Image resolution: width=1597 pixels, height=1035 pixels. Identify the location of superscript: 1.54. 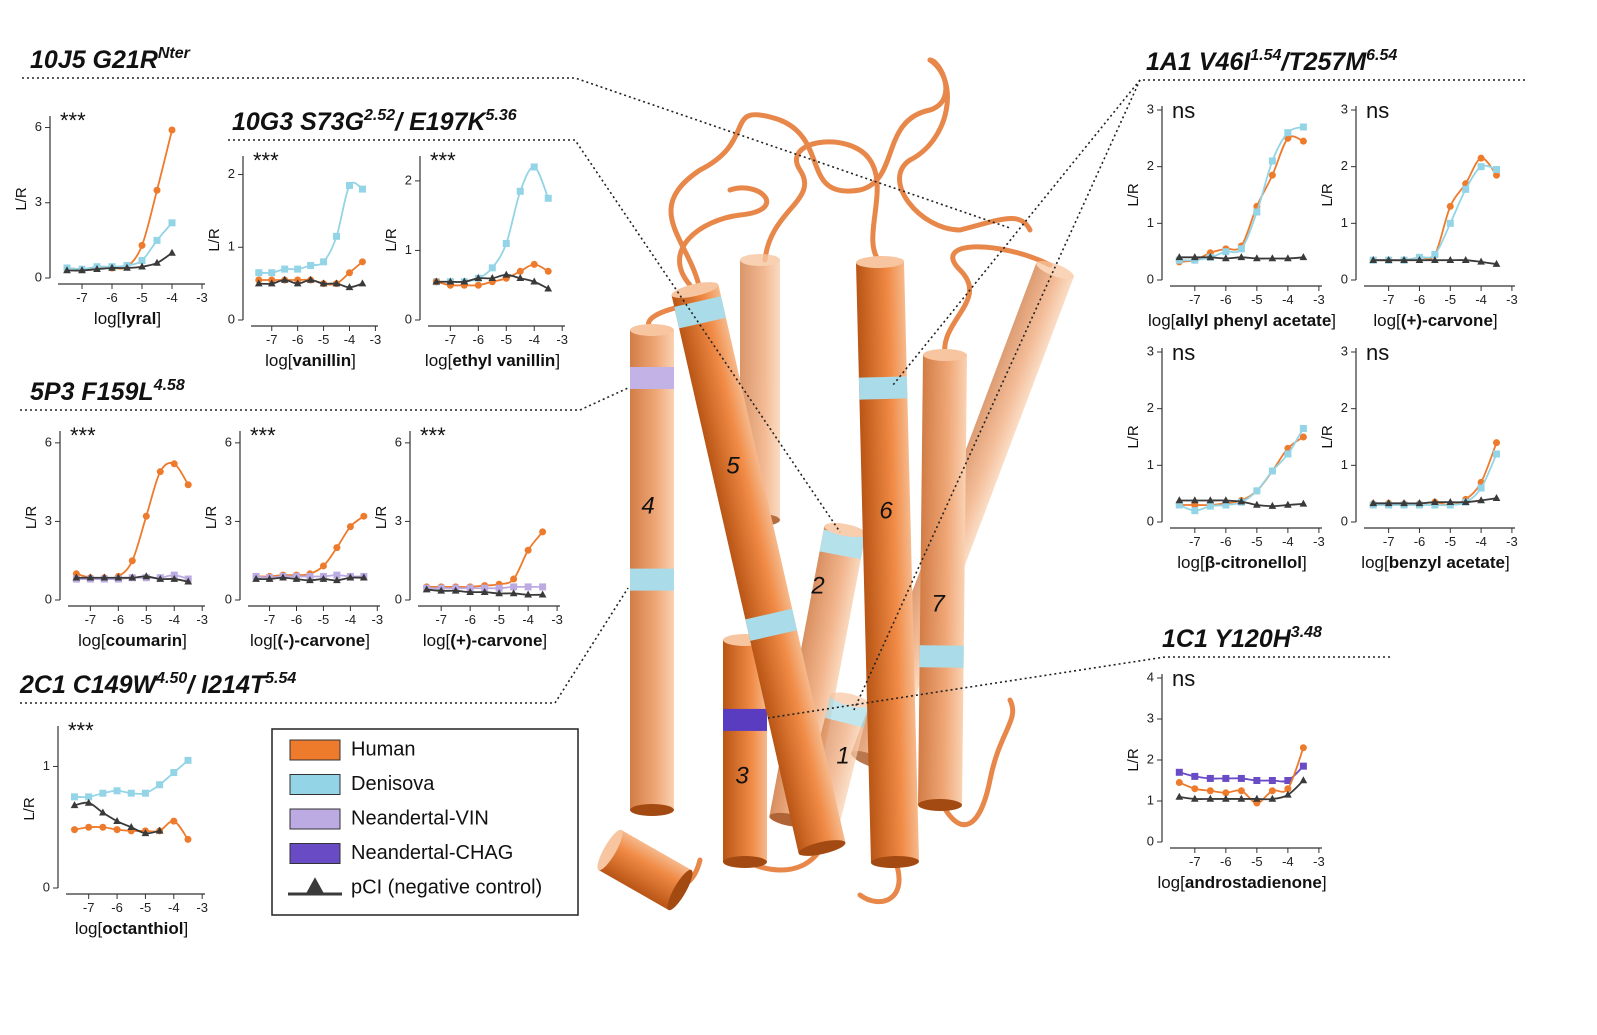
(1265, 55).